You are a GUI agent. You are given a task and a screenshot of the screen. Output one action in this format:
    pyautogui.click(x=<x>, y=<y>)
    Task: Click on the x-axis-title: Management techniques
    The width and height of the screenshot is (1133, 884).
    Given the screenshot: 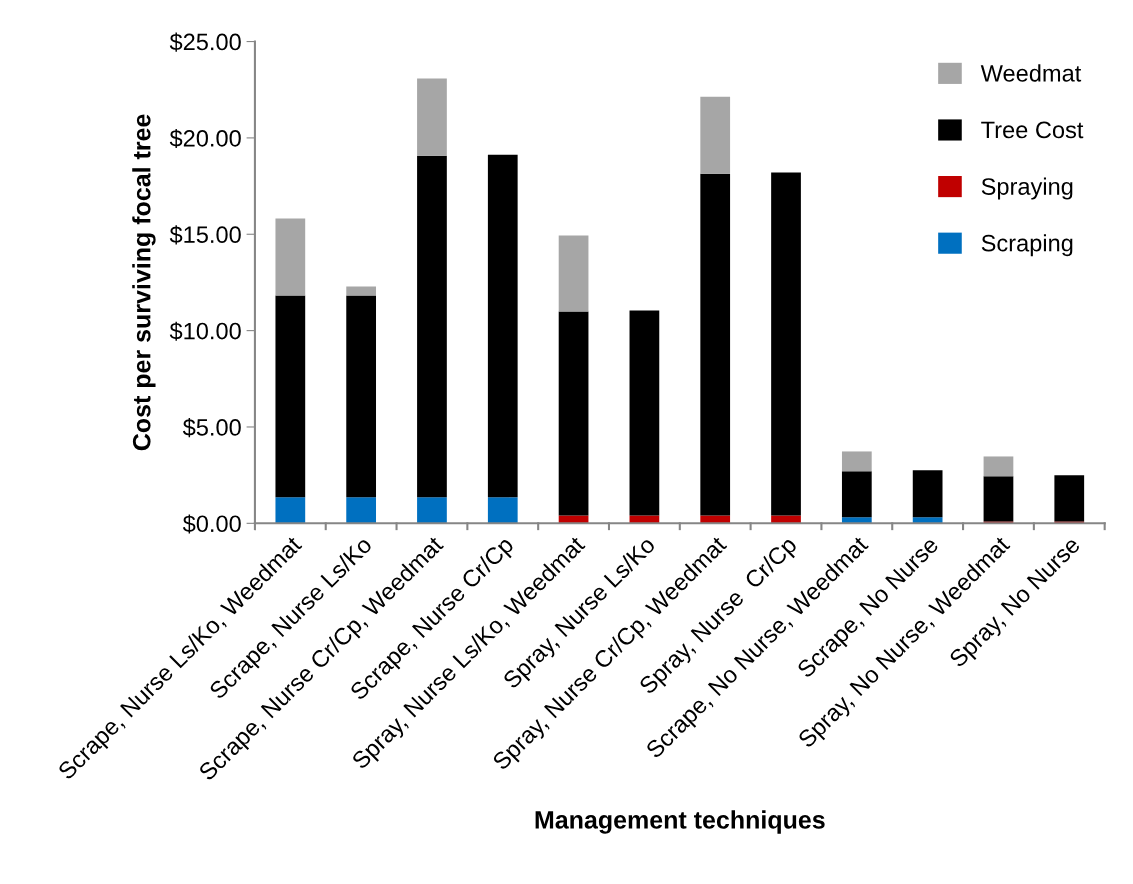 What is the action you would take?
    pyautogui.click(x=680, y=822)
    